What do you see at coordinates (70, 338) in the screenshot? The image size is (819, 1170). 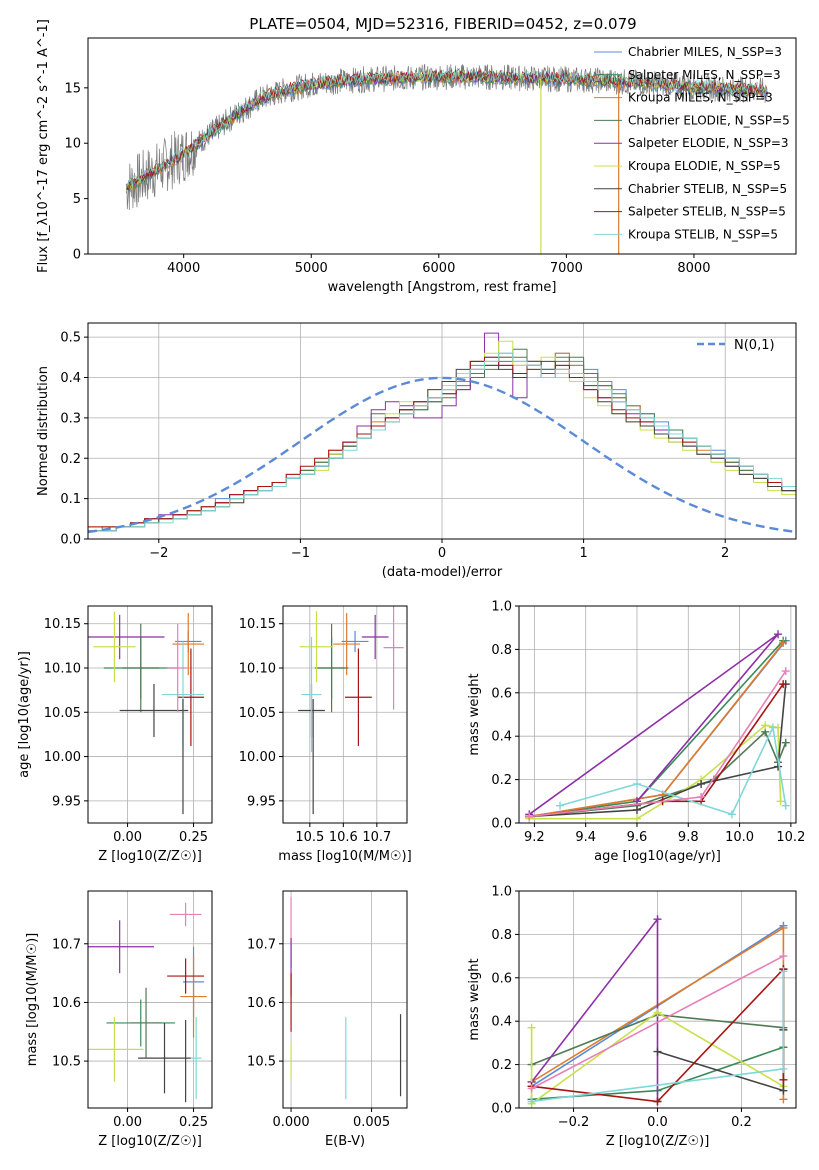 I see `y-tick-label: 0.5` at bounding box center [70, 338].